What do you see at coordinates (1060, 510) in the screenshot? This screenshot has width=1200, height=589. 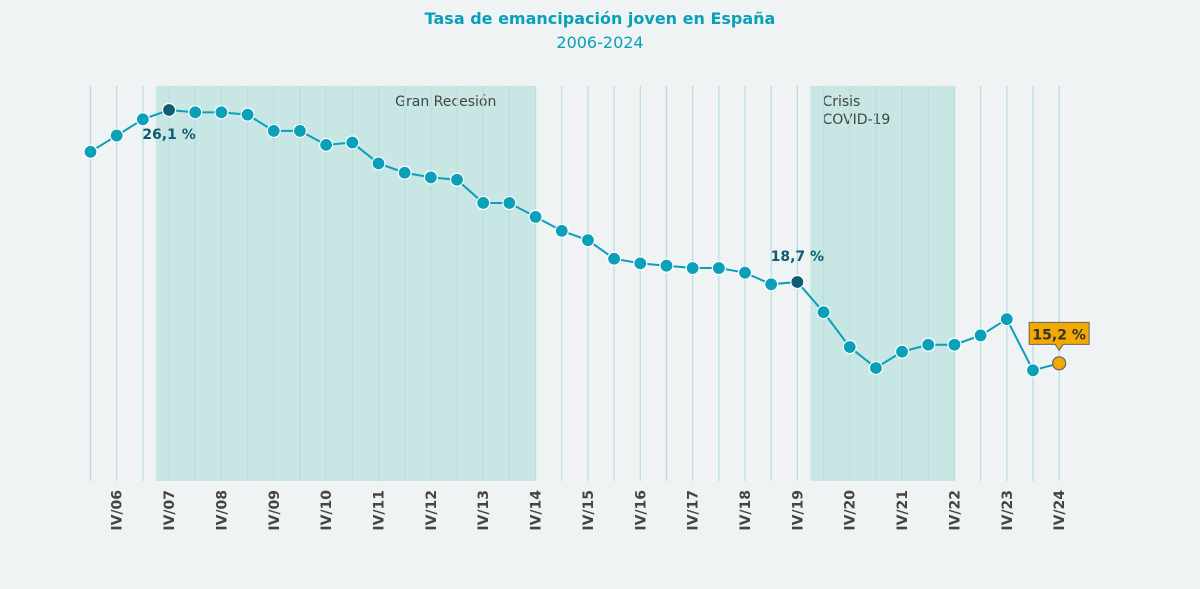 I see `x-tick-label: IV/24` at bounding box center [1060, 510].